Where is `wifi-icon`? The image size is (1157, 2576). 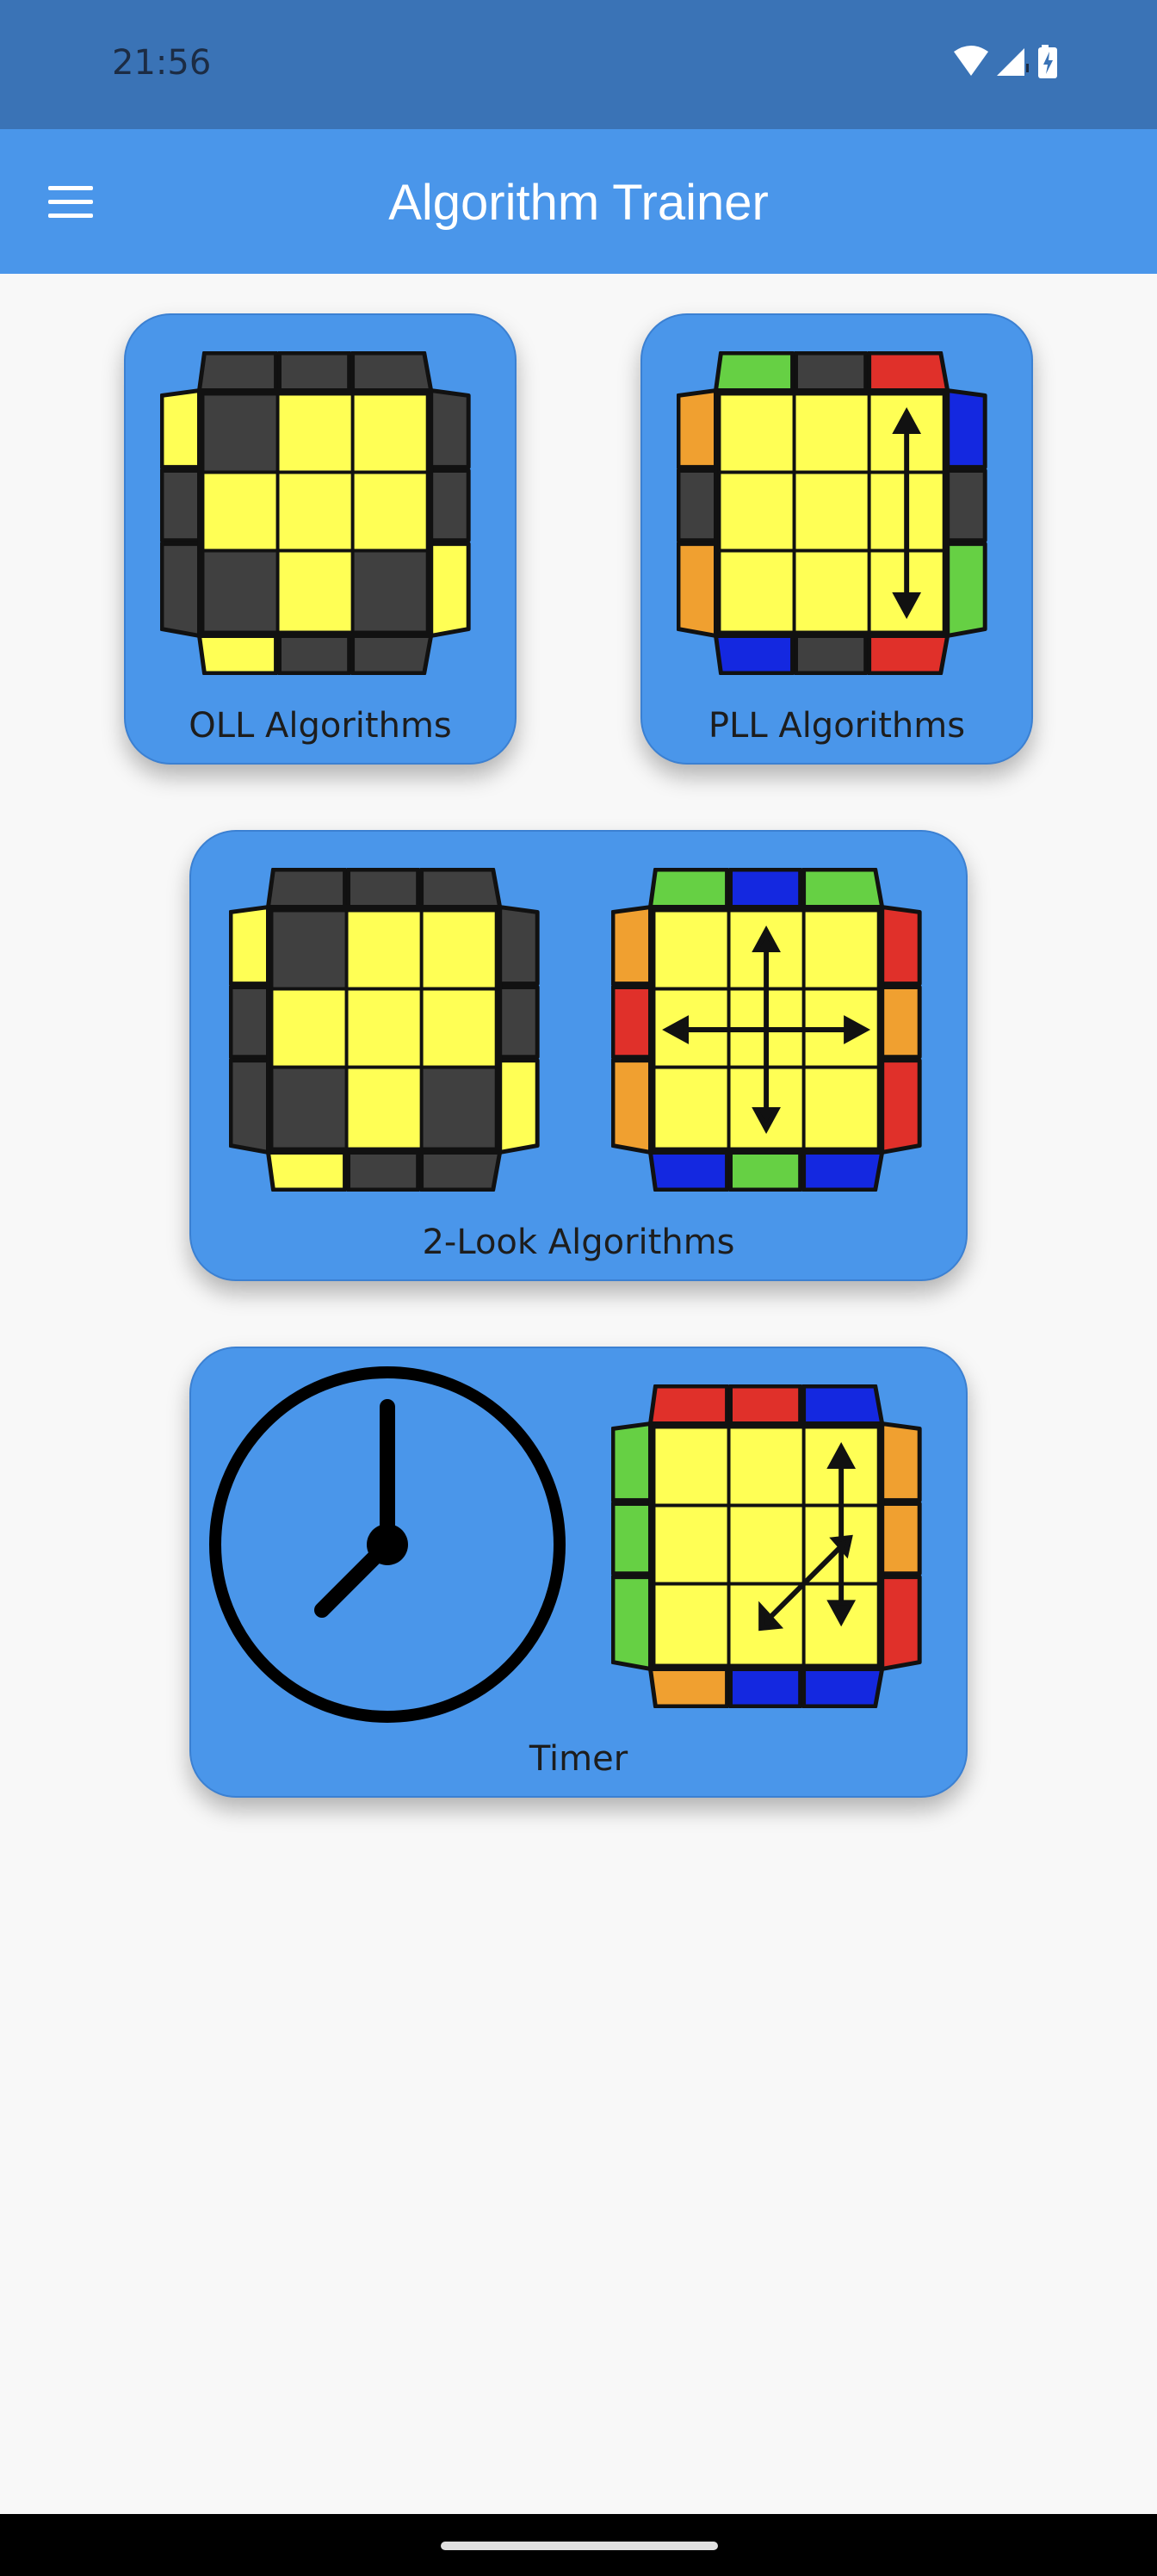 wifi-icon is located at coordinates (971, 61).